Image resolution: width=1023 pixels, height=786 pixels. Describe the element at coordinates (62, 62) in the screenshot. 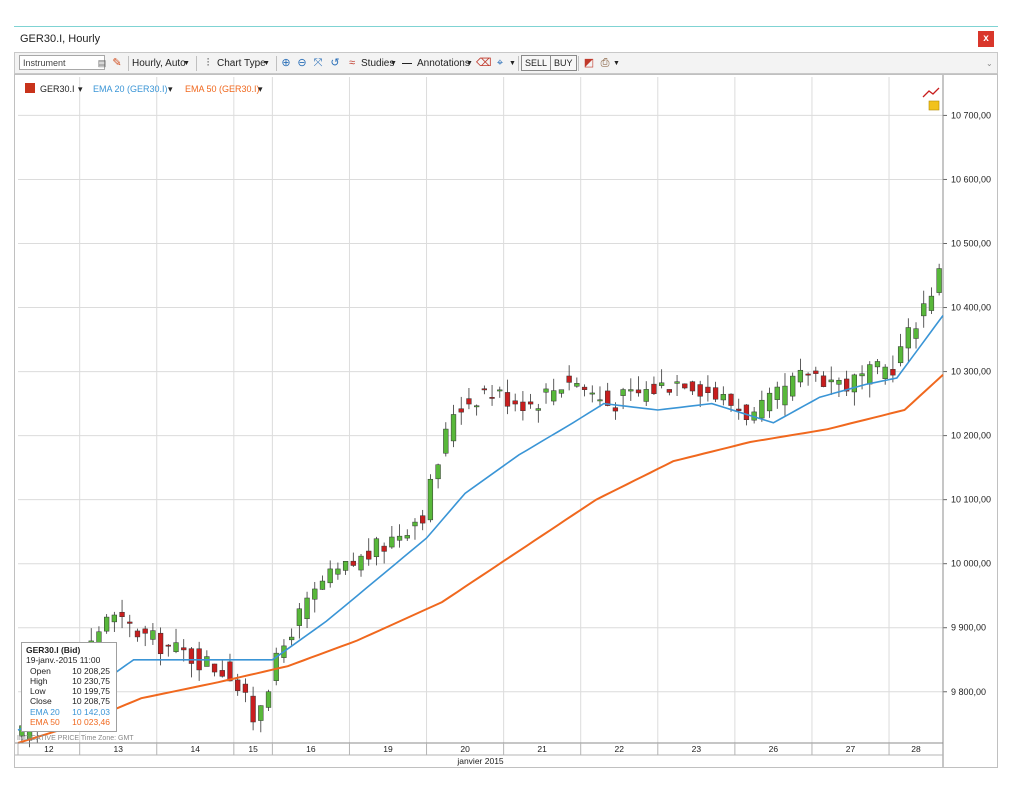

I see `instrument-search-input: Instrument` at that location.